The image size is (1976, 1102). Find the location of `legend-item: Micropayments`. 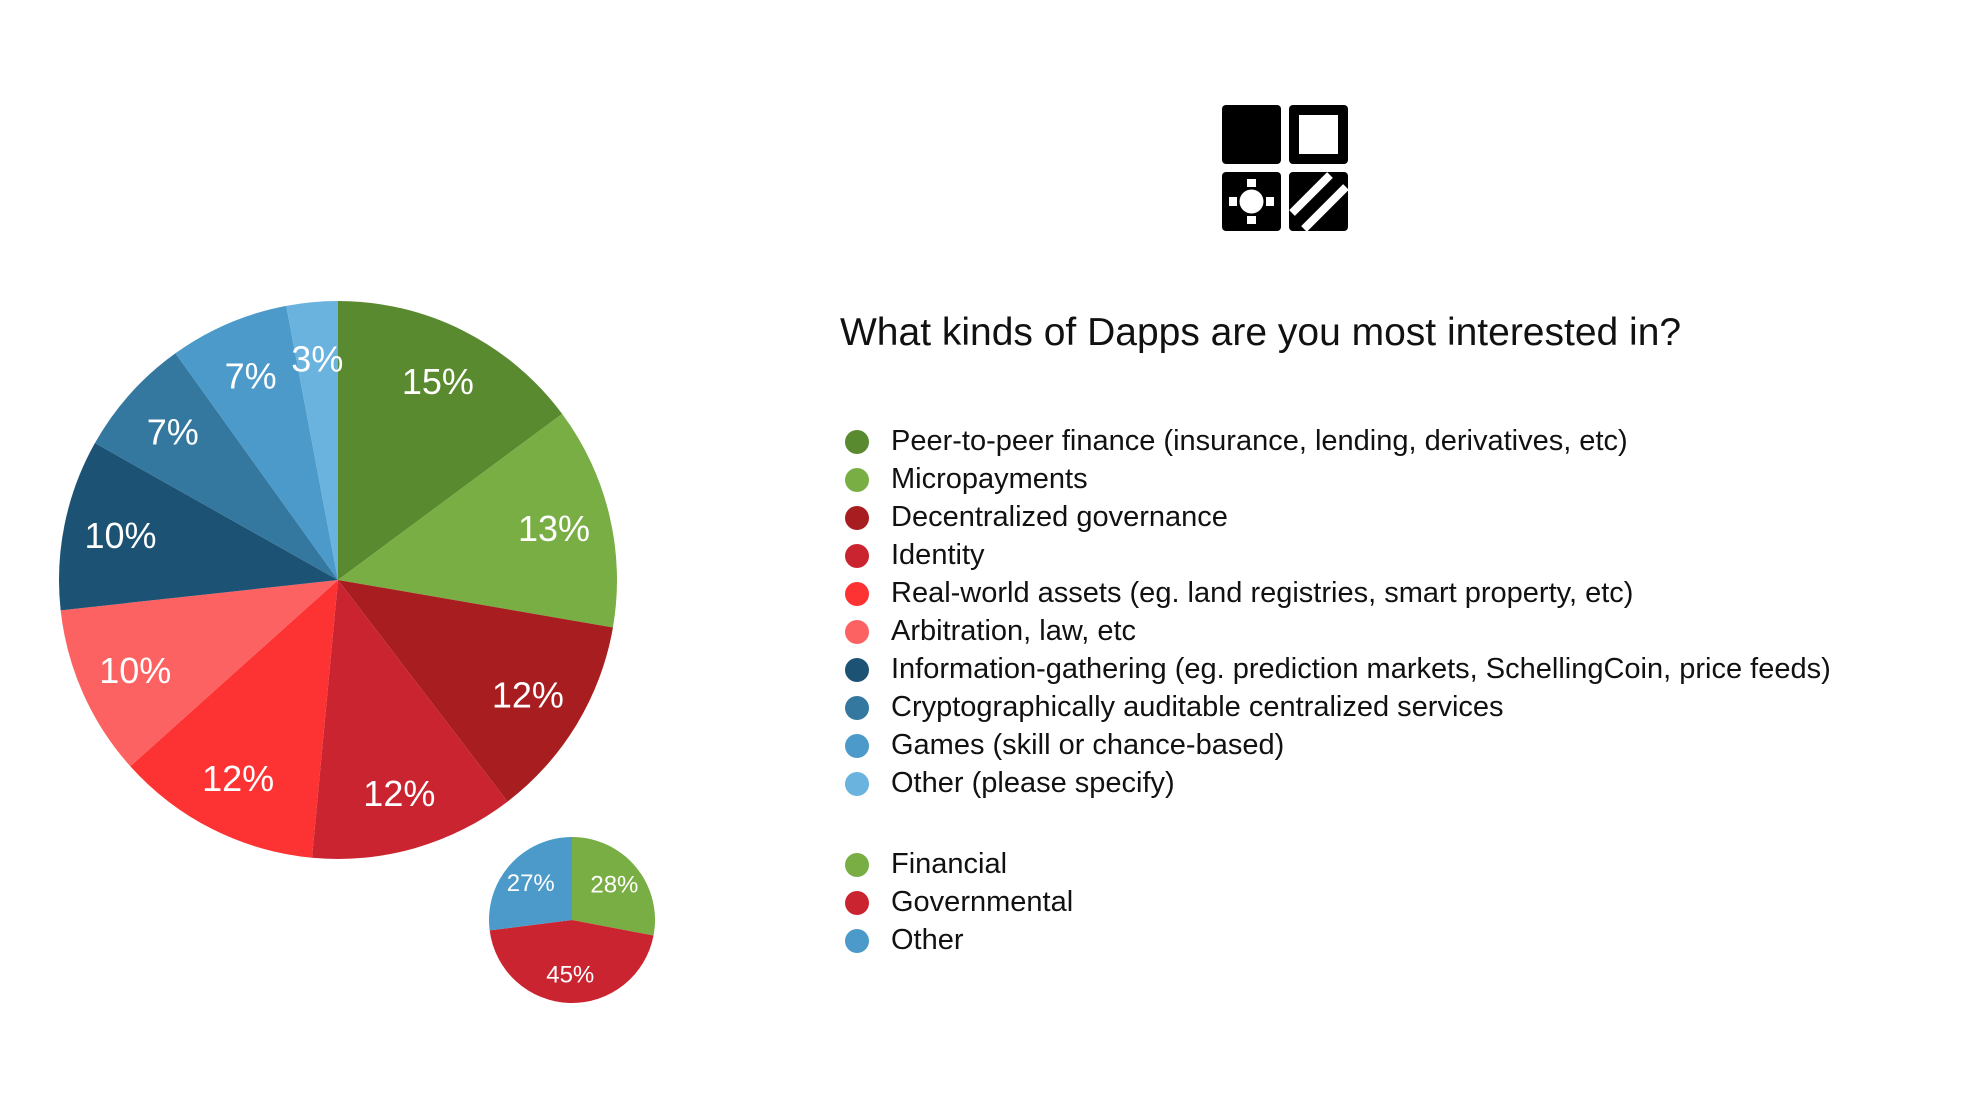

legend-item: Micropayments is located at coordinates (1338, 479).